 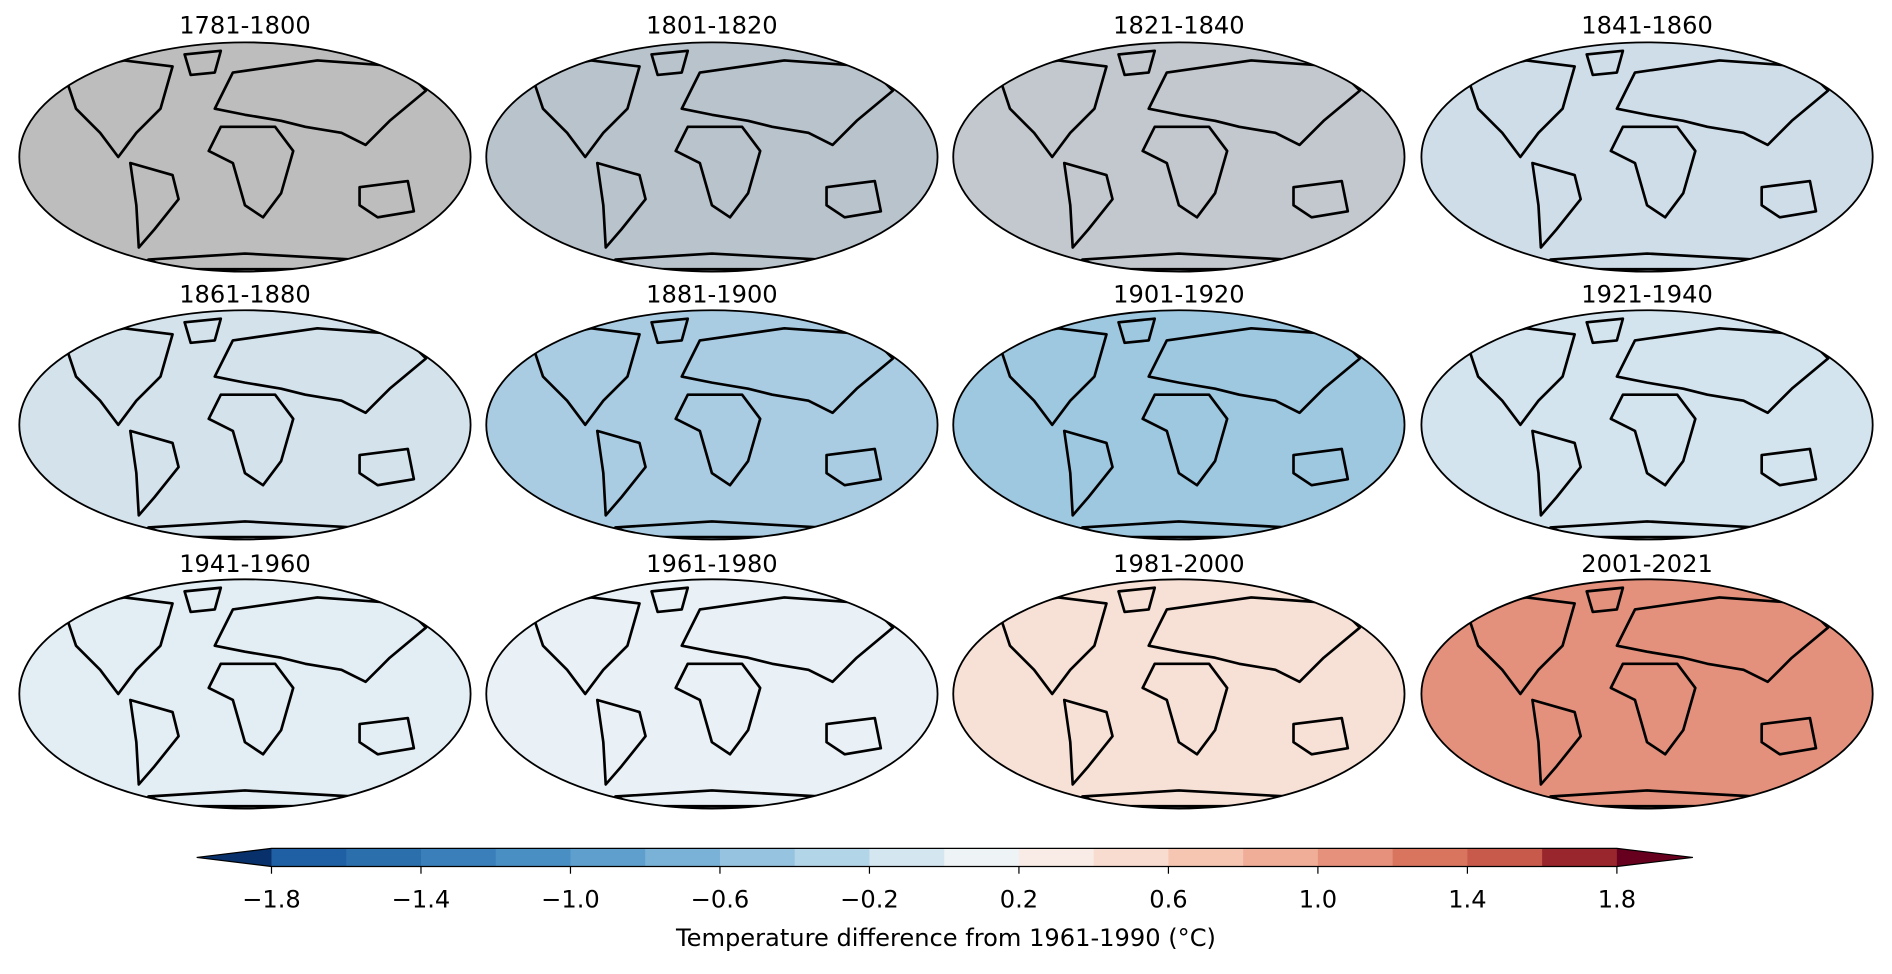 I want to click on colorbar-tick-label: −0.6, so click(x=720, y=899).